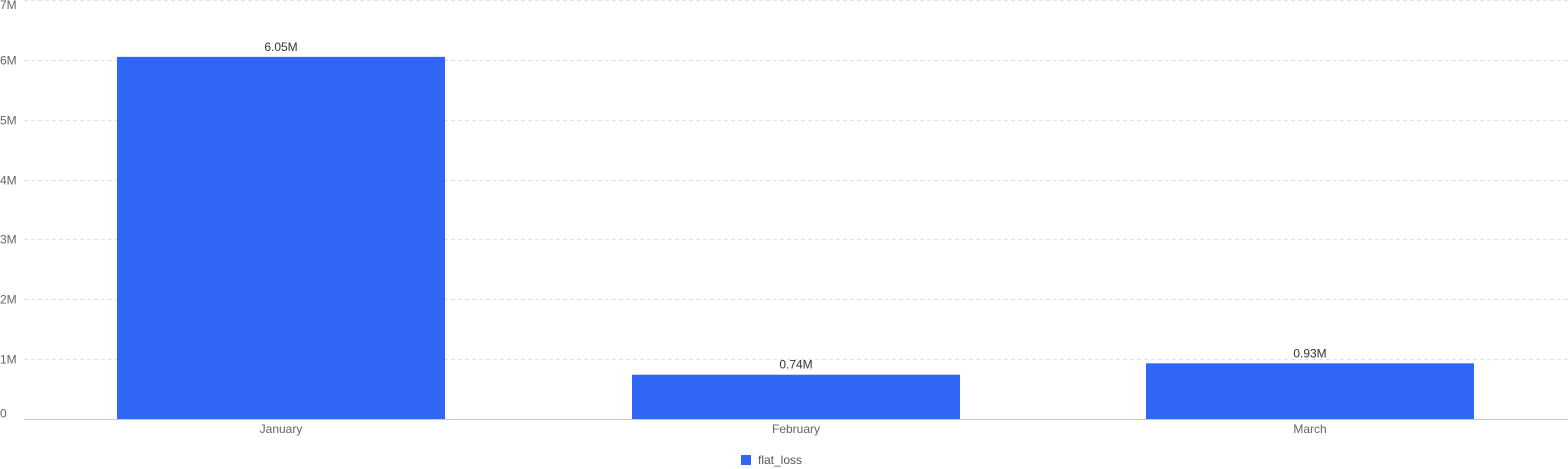 Image resolution: width=1568 pixels, height=469 pixels. Describe the element at coordinates (1310, 391) in the screenshot. I see `bar-march` at that location.